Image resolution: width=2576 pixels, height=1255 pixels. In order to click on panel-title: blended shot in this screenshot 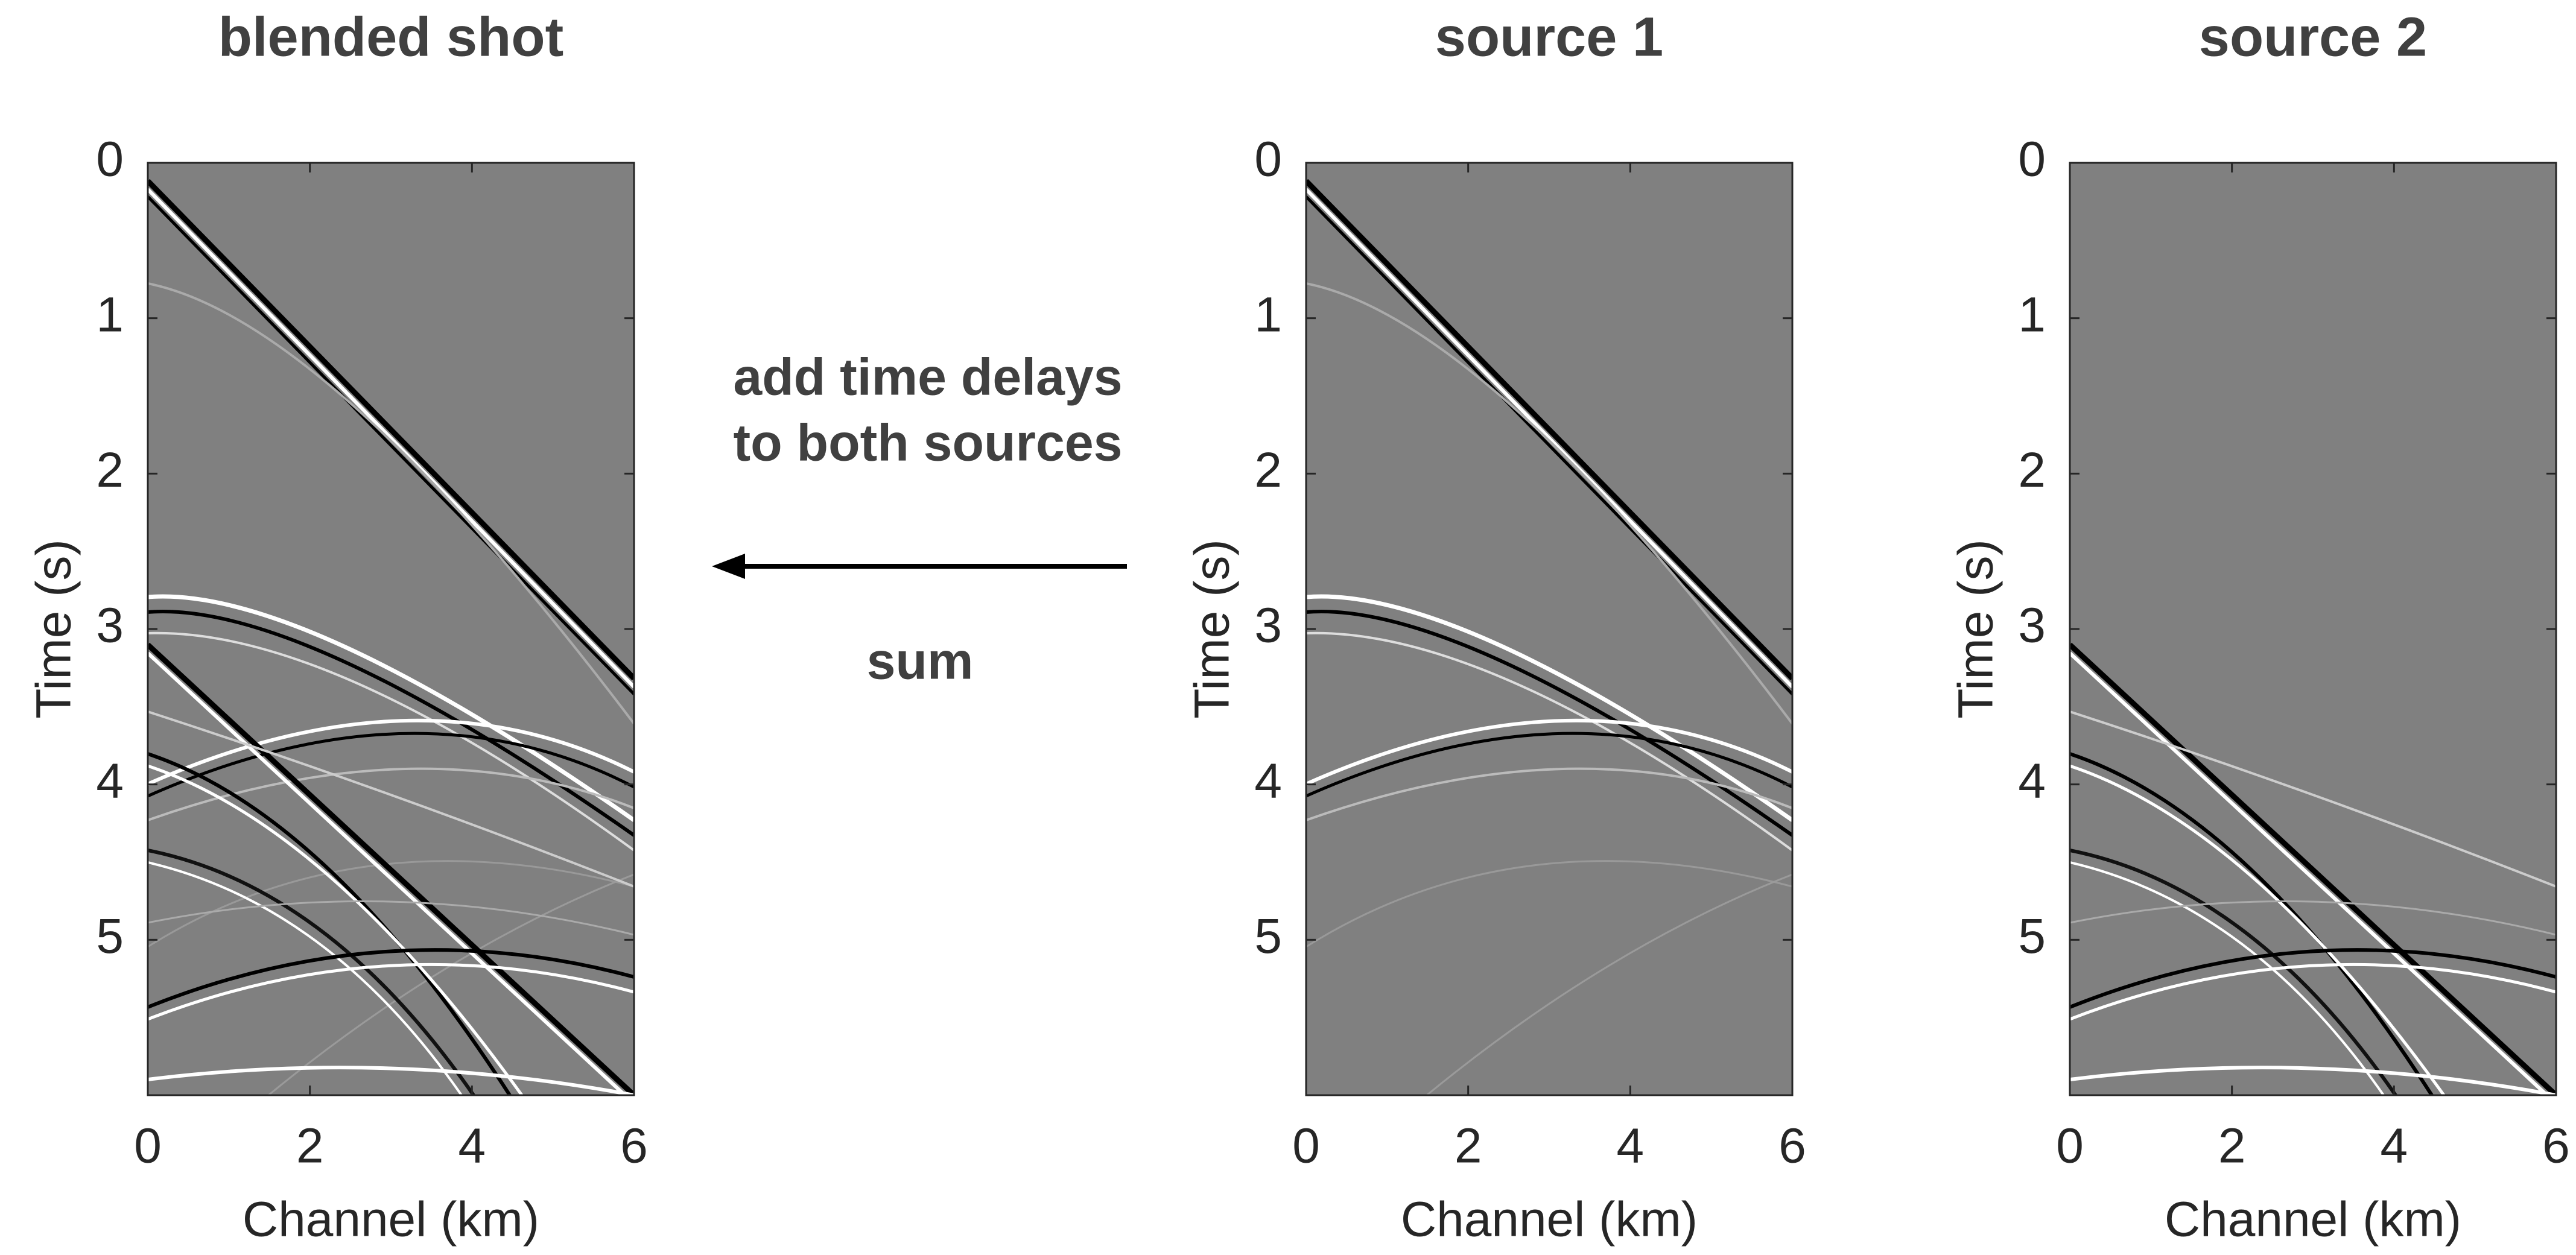, I will do `click(390, 37)`.